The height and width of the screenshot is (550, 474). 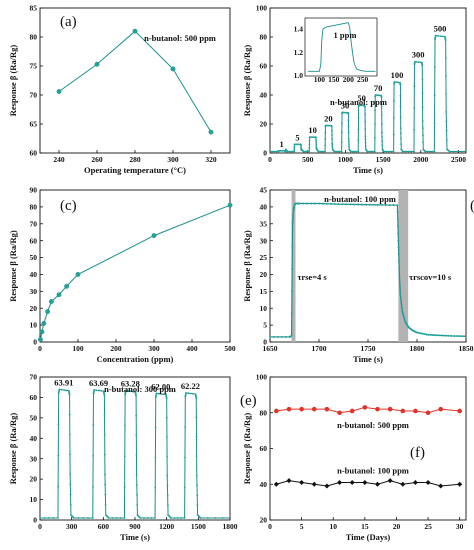 What do you see at coordinates (320, 79) in the screenshot?
I see `inset-x-tick-label: 100` at bounding box center [320, 79].